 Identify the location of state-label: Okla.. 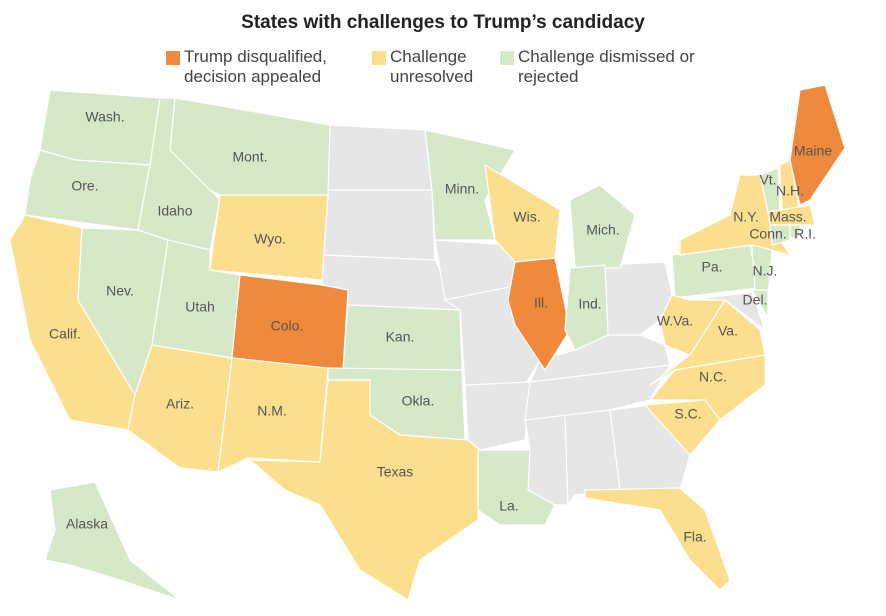
(418, 401).